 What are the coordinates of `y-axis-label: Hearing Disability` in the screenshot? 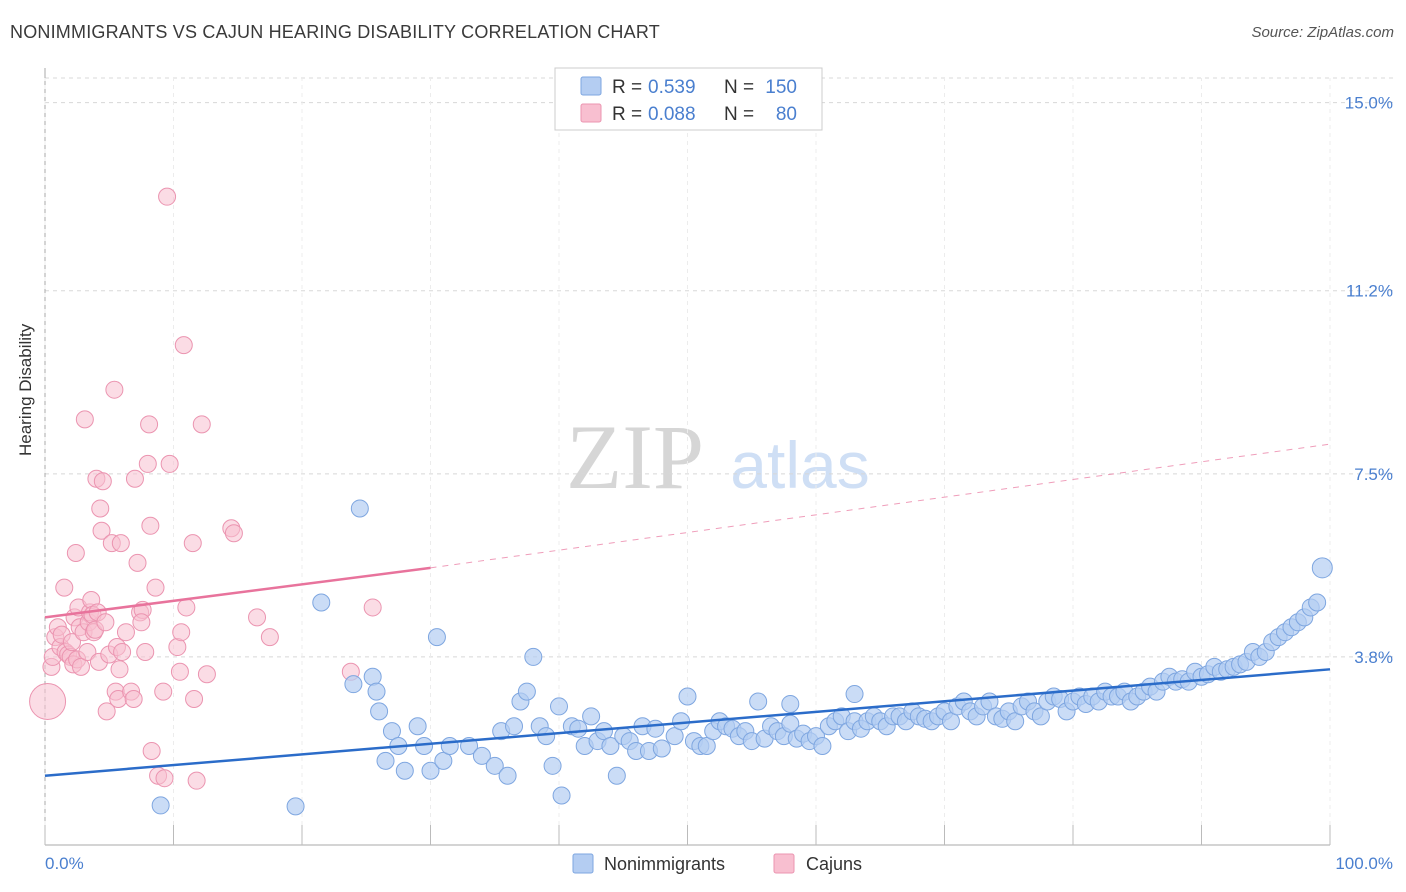 It's located at (25, 389).